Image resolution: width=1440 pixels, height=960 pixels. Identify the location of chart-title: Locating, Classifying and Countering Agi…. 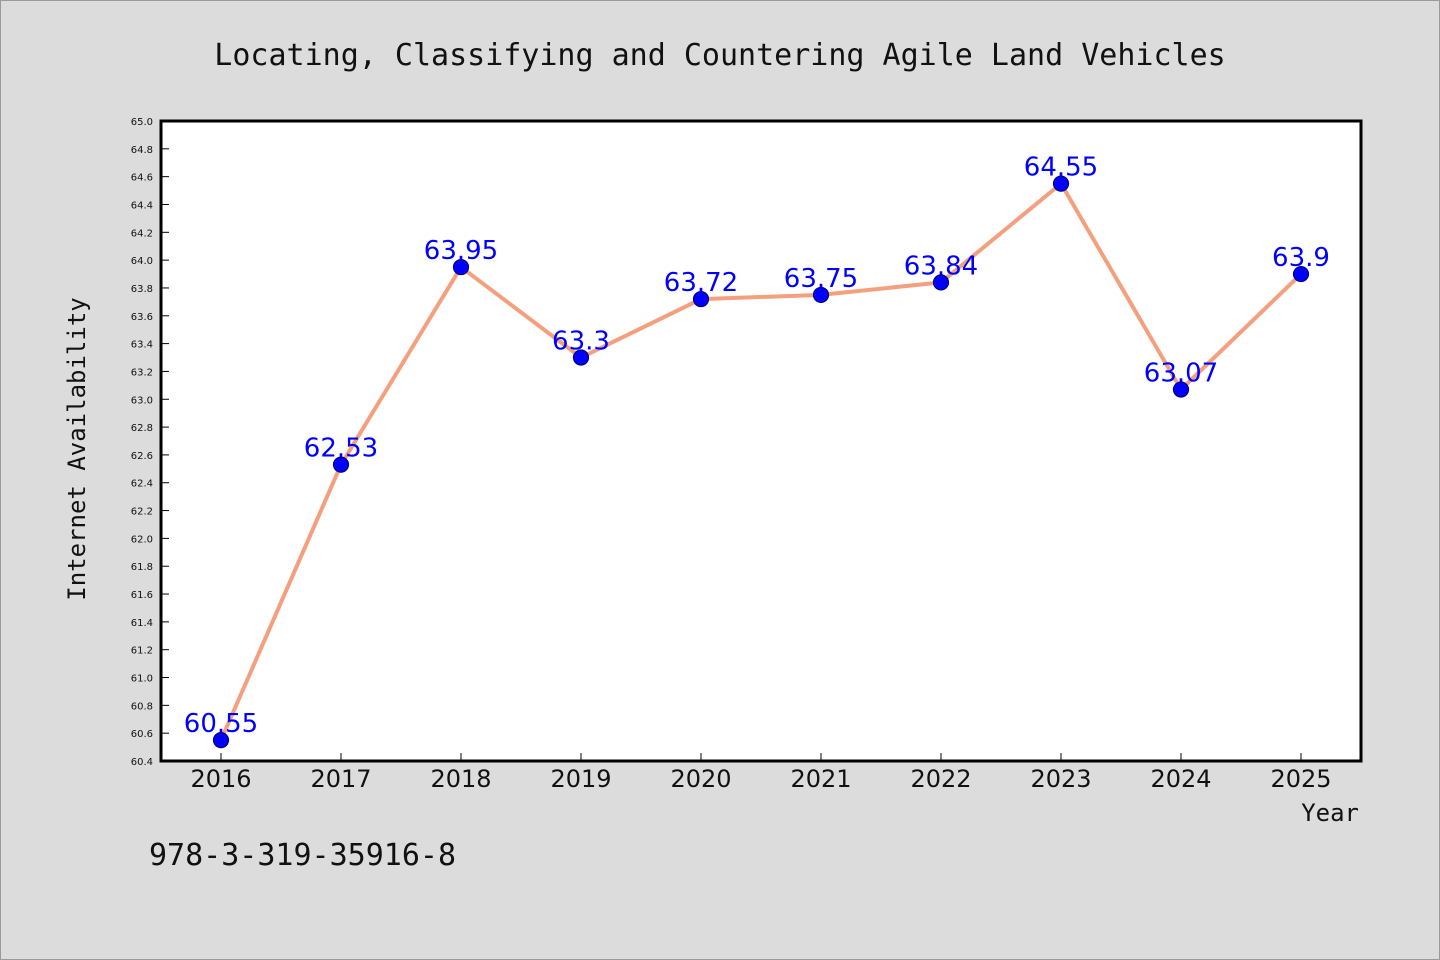
(719, 55).